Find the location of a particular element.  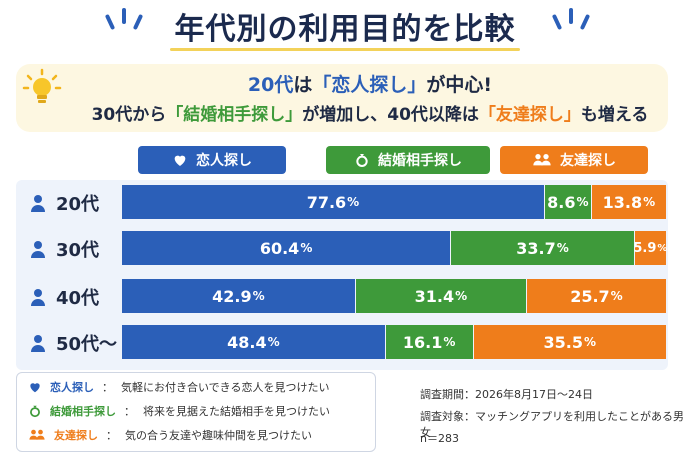

data-label-value: 77.6 is located at coordinates (326, 202).